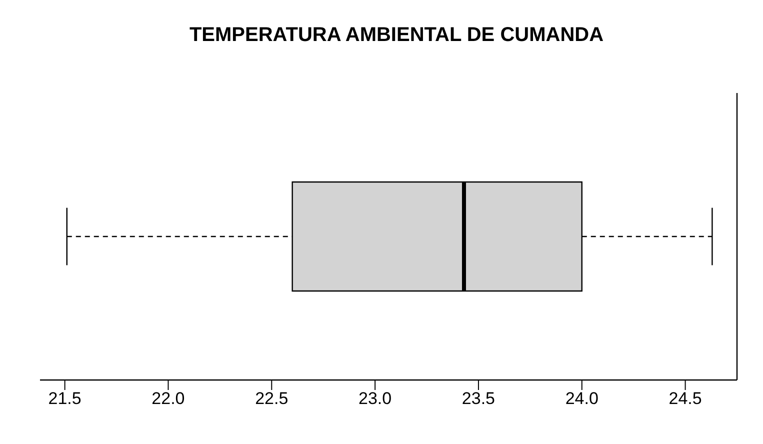 Image resolution: width=763 pixels, height=444 pixels. Describe the element at coordinates (168, 398) in the screenshot. I see `x-tick-label: 22.0` at that location.